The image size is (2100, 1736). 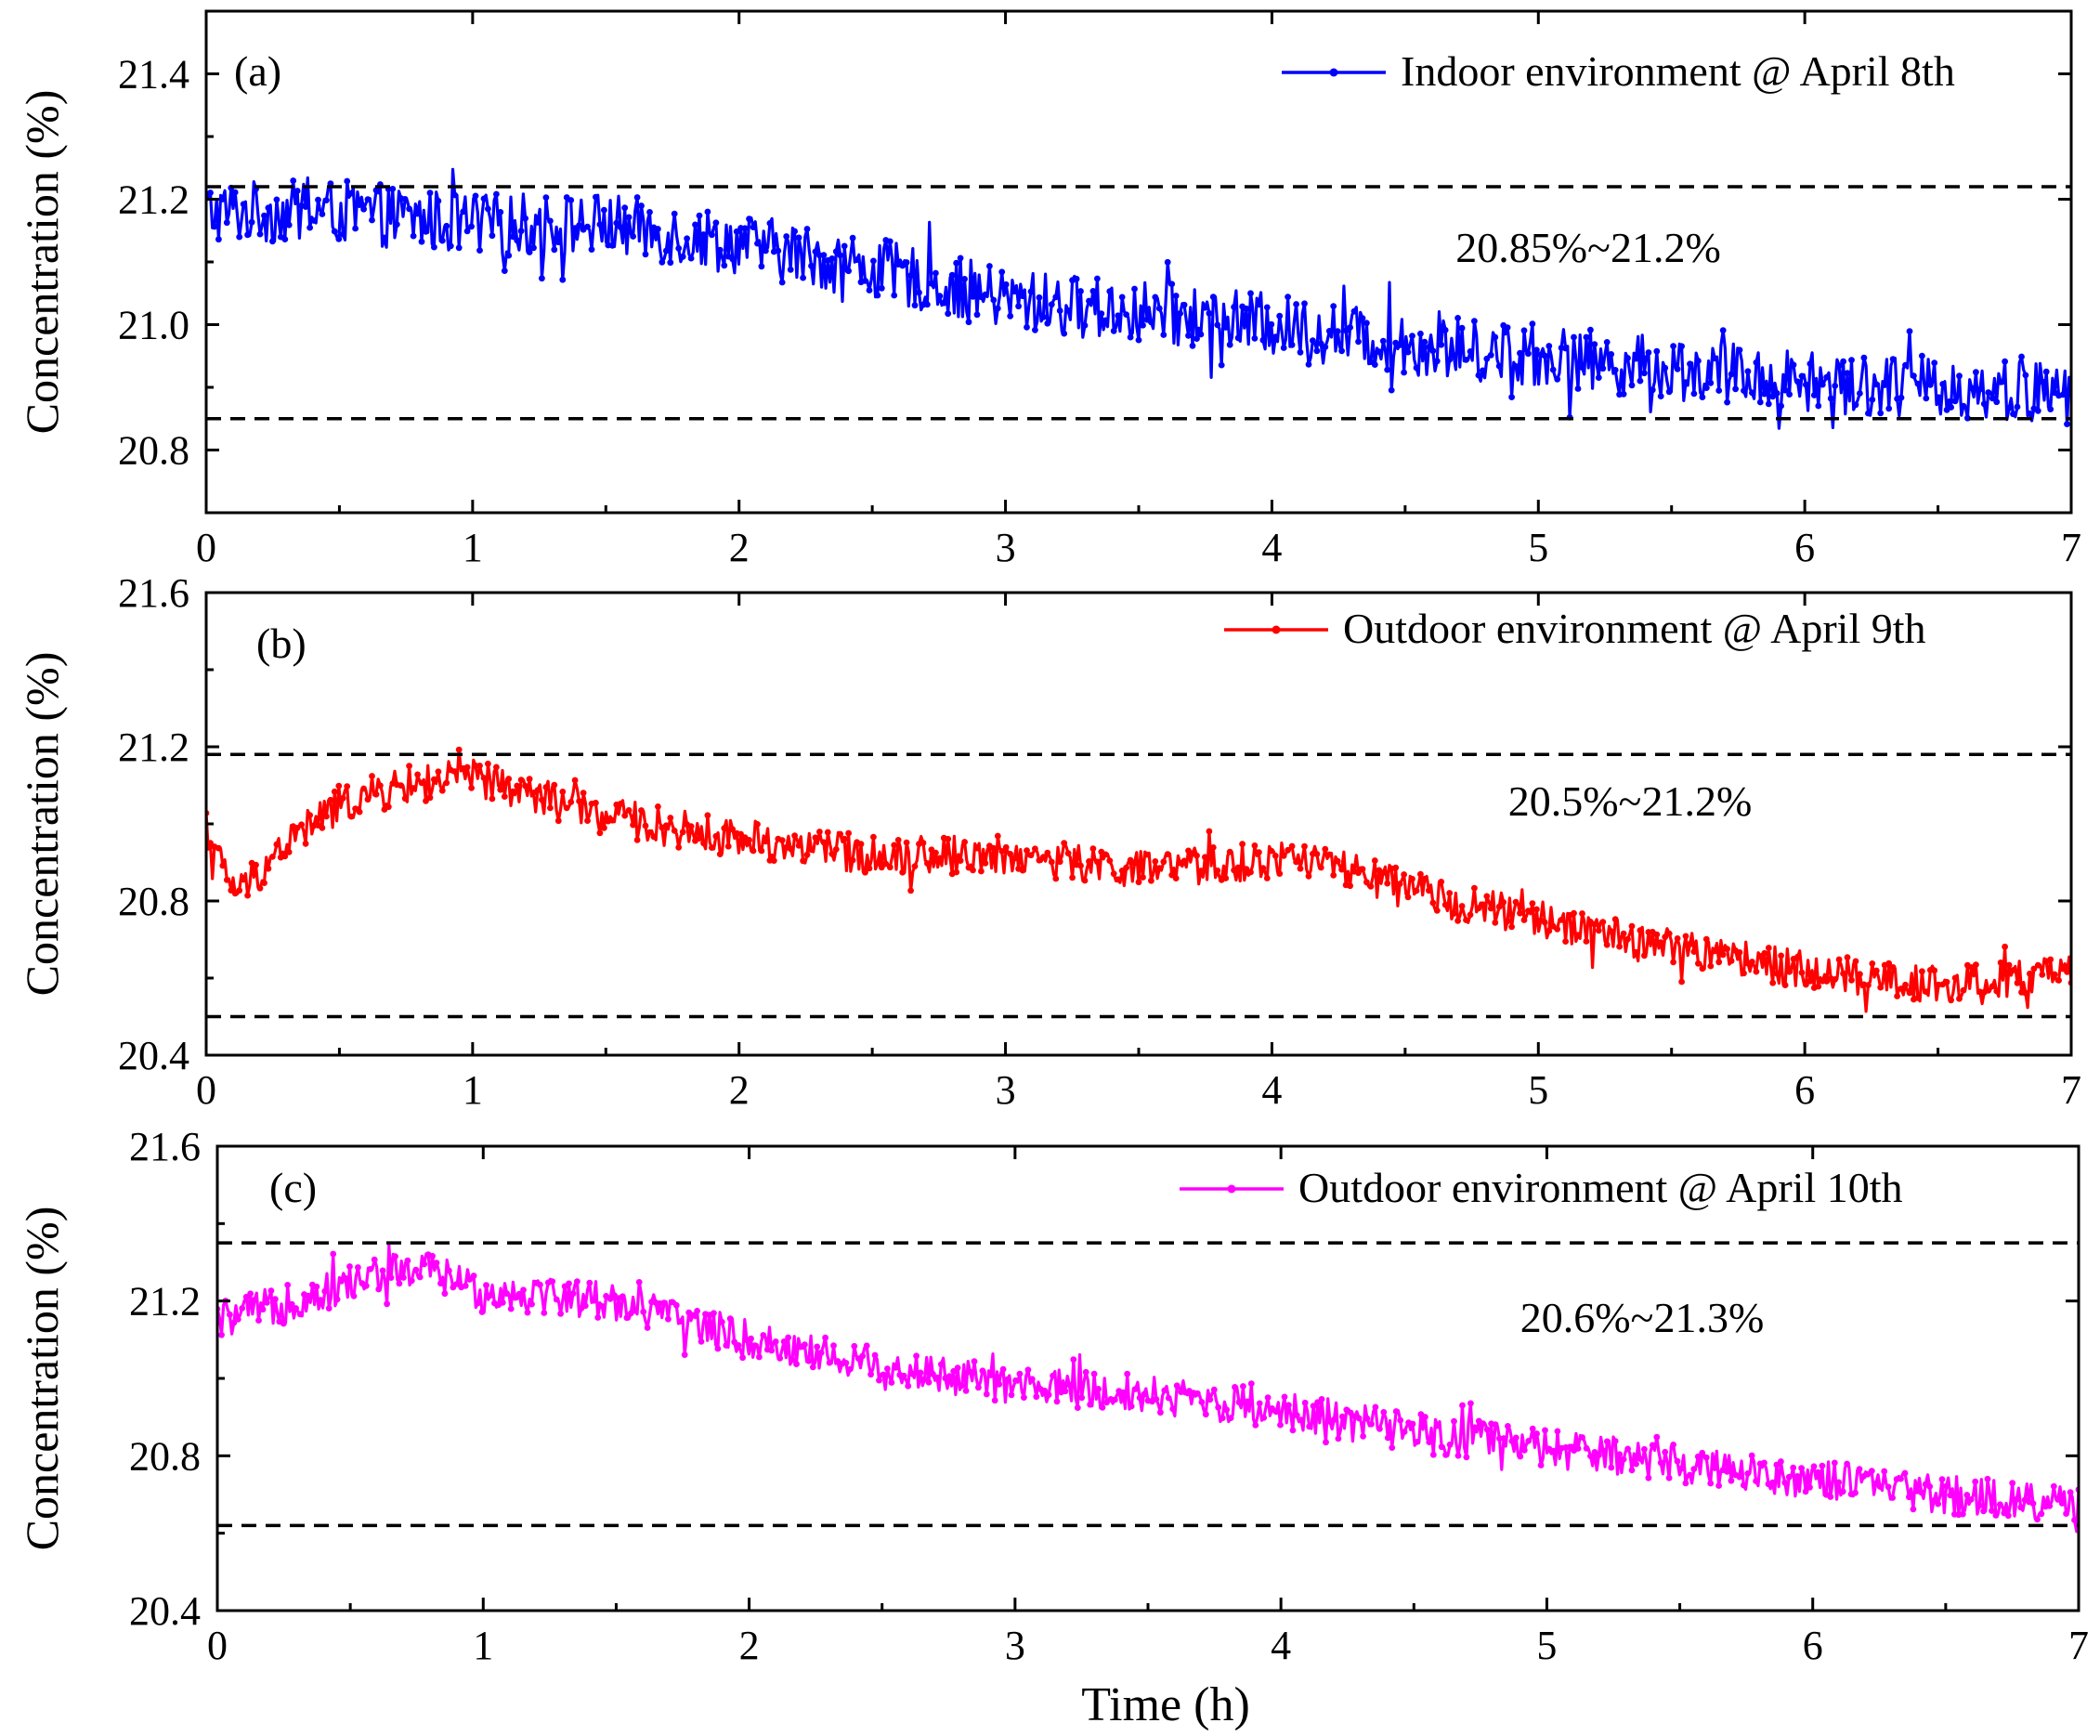 I want to click on y-tick-label-2-0: 20.4, so click(x=153, y=1056).